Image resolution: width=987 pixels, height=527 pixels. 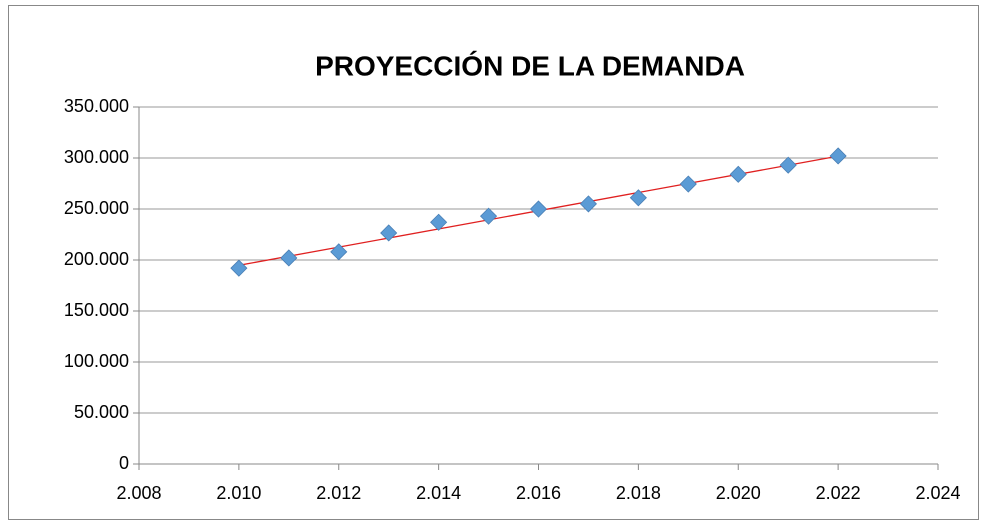 I want to click on x-tick-label: 2.024, so click(x=937, y=493).